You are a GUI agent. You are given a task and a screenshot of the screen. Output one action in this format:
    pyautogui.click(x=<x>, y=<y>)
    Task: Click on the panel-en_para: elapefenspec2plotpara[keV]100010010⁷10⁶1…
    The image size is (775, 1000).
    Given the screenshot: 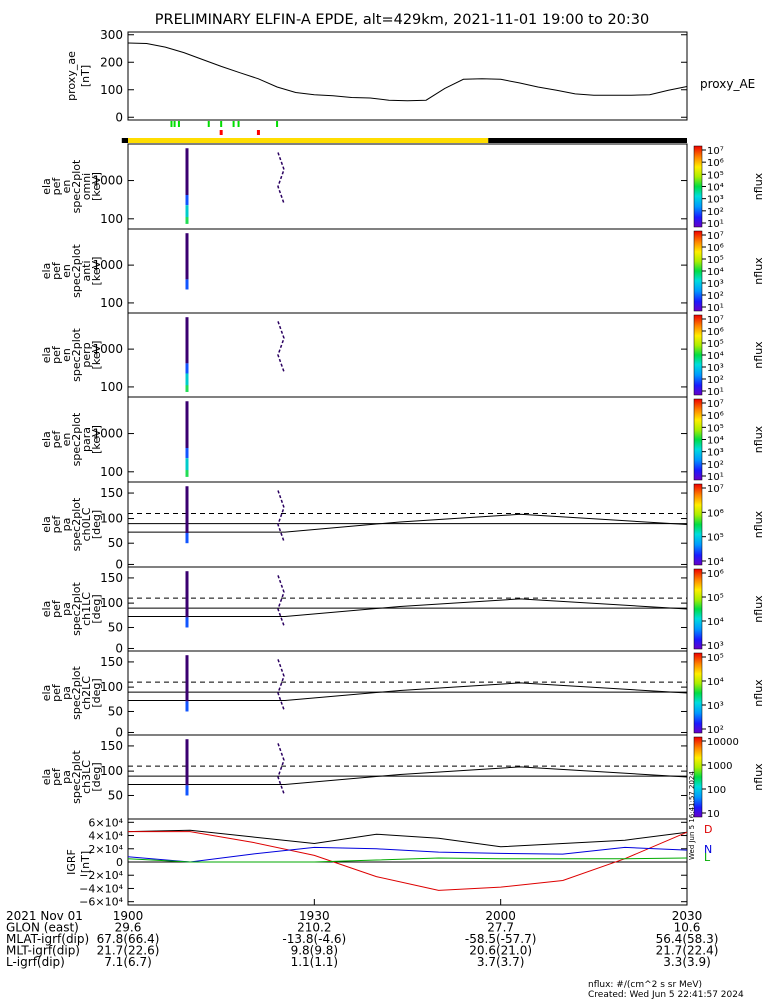 What is the action you would take?
    pyautogui.click(x=402, y=439)
    